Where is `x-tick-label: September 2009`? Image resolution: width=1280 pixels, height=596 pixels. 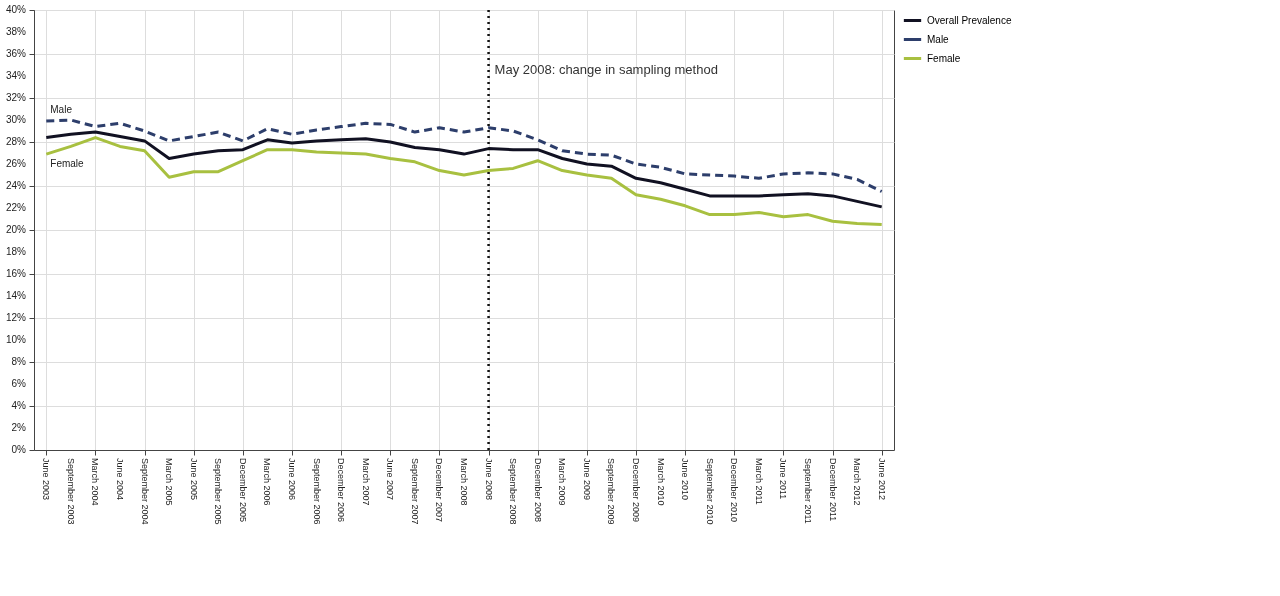 x-tick-label: September 2009 is located at coordinates (611, 491).